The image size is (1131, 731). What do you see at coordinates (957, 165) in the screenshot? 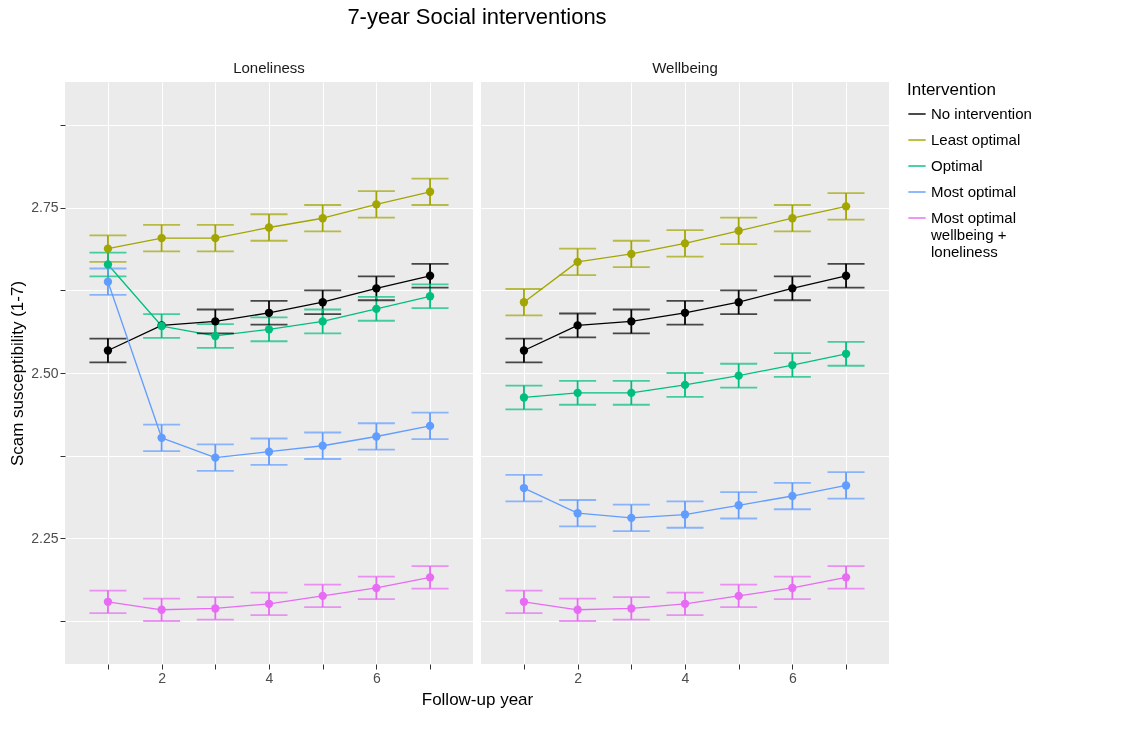
I see `legend-label: Optimal` at bounding box center [957, 165].